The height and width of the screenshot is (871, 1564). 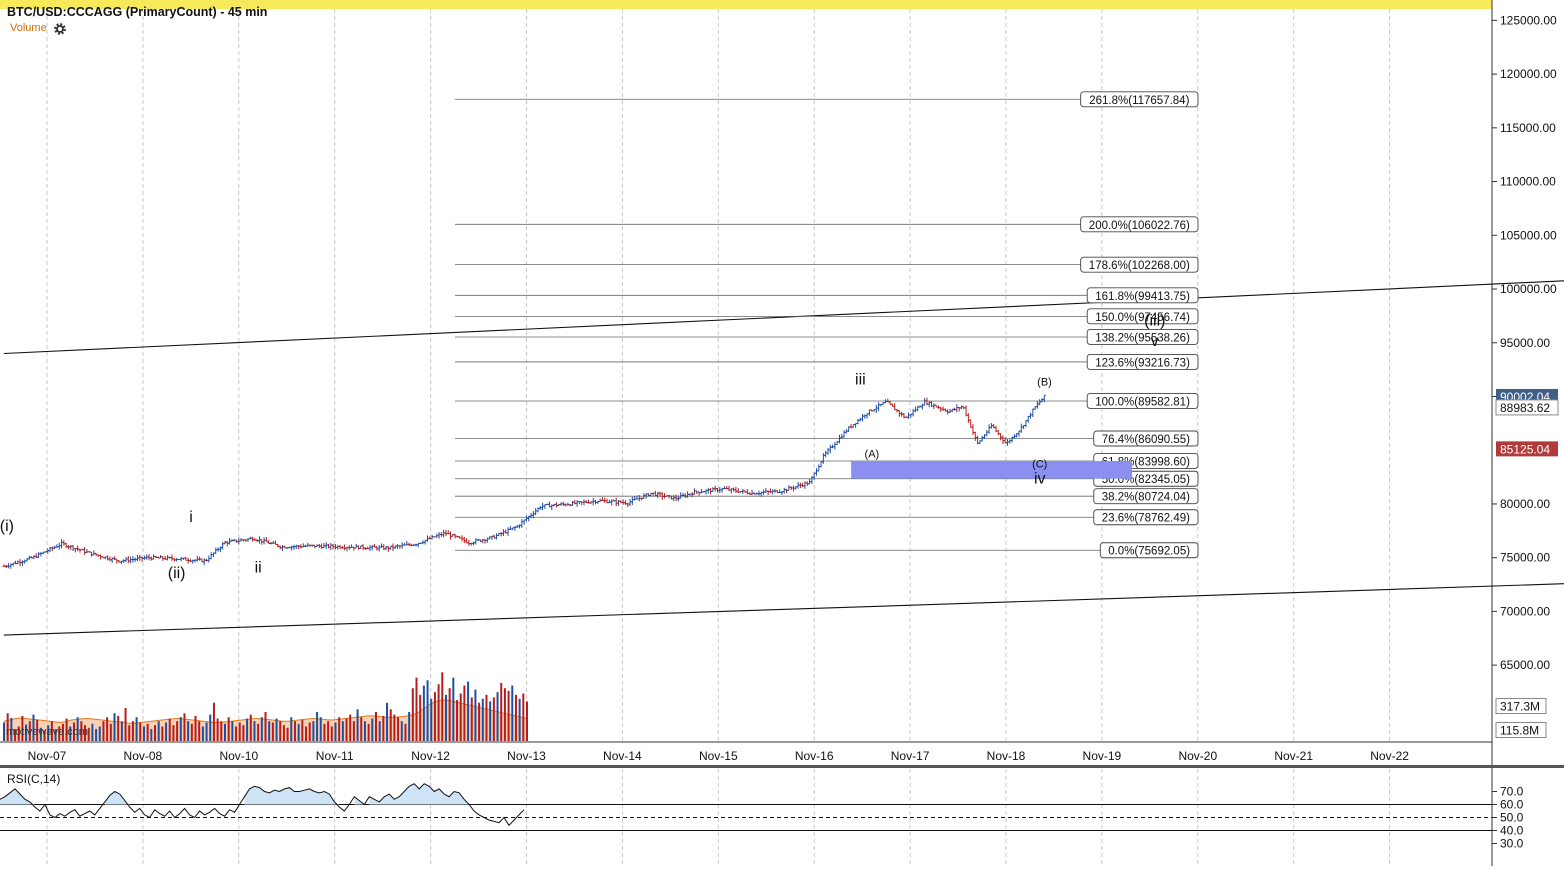 I want to click on fib-level-label: 200.0%(106022.76), so click(x=1139, y=226).